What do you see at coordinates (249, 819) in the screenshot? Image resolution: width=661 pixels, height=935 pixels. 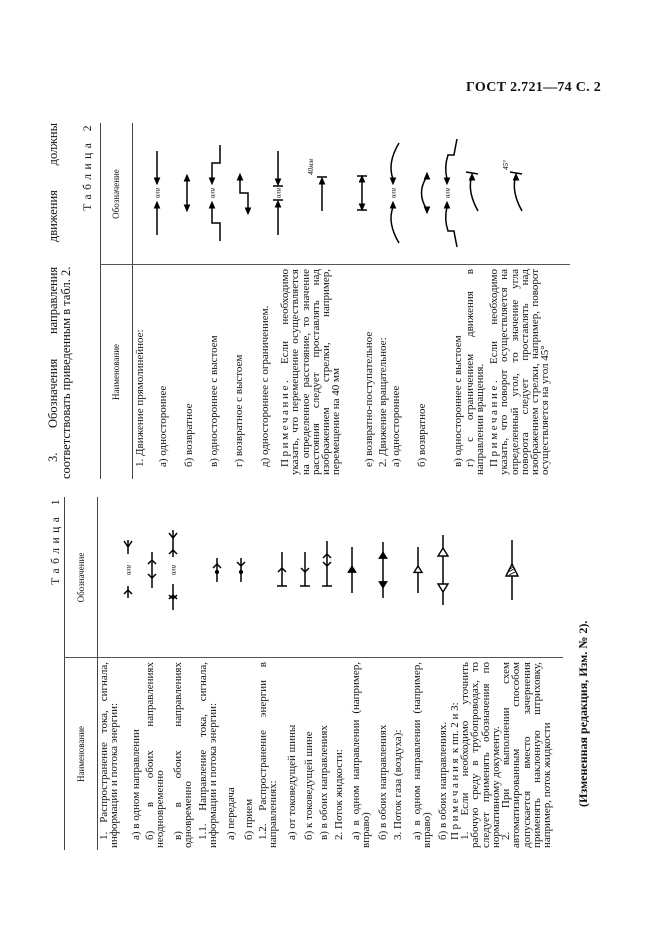 I see `table-1-row-name: б) прием` at bounding box center [249, 819].